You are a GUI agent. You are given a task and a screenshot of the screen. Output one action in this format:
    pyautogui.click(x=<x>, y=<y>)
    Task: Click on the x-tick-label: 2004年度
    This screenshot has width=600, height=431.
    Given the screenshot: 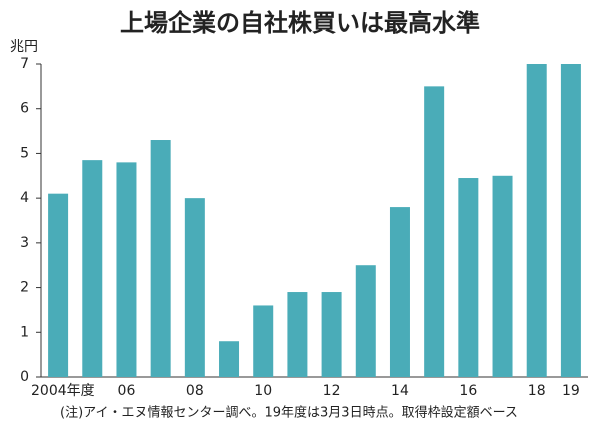 What is the action you would take?
    pyautogui.click(x=63, y=391)
    